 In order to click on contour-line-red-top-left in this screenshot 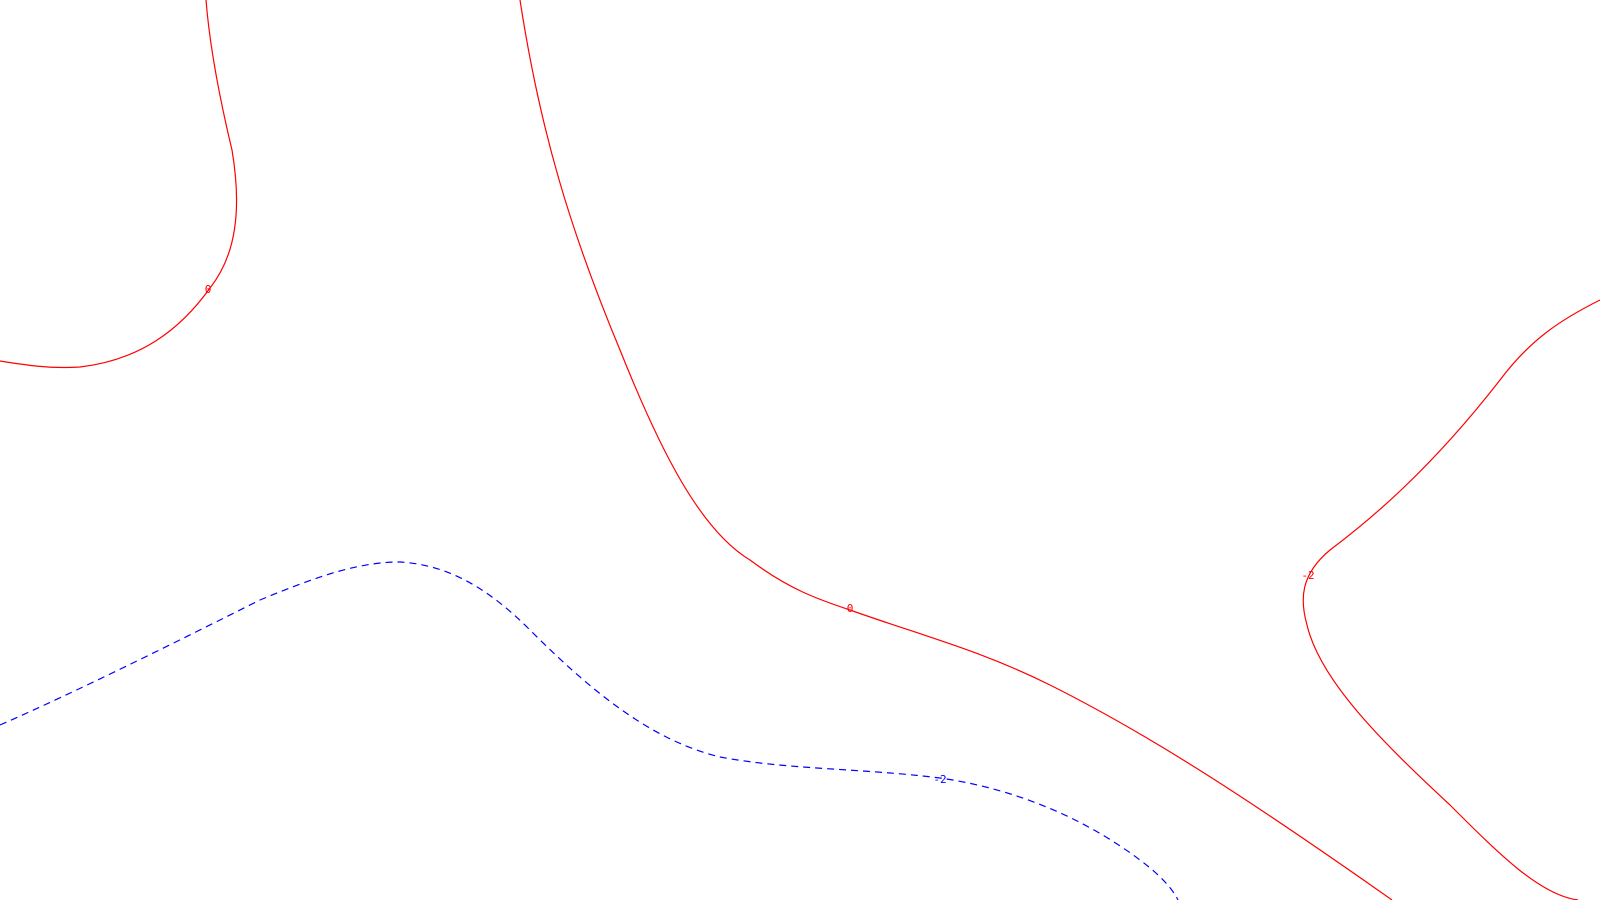, I will do `click(119, 184)`.